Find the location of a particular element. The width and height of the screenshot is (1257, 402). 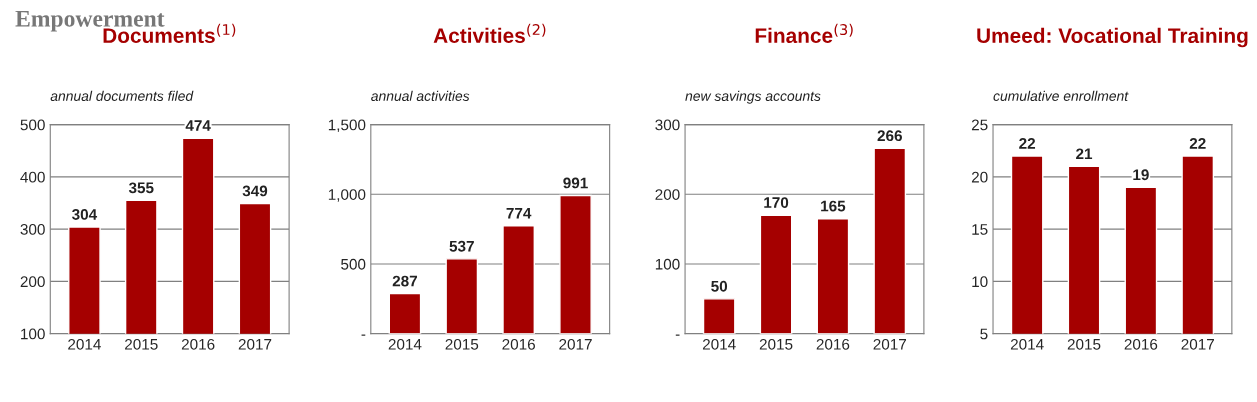

data-label: 537 is located at coordinates (461, 246).